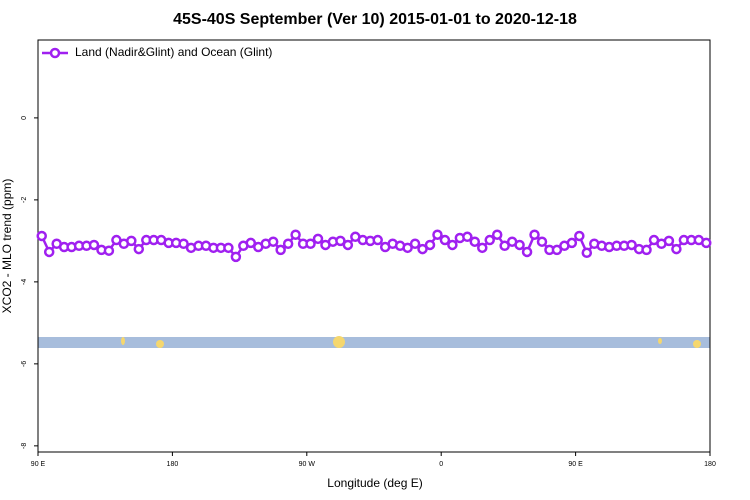 The height and width of the screenshot is (500, 750). Describe the element at coordinates (173, 52) in the screenshot. I see `legend-label: Land (Nadir&Glint) and Ocean (Glint)` at that location.